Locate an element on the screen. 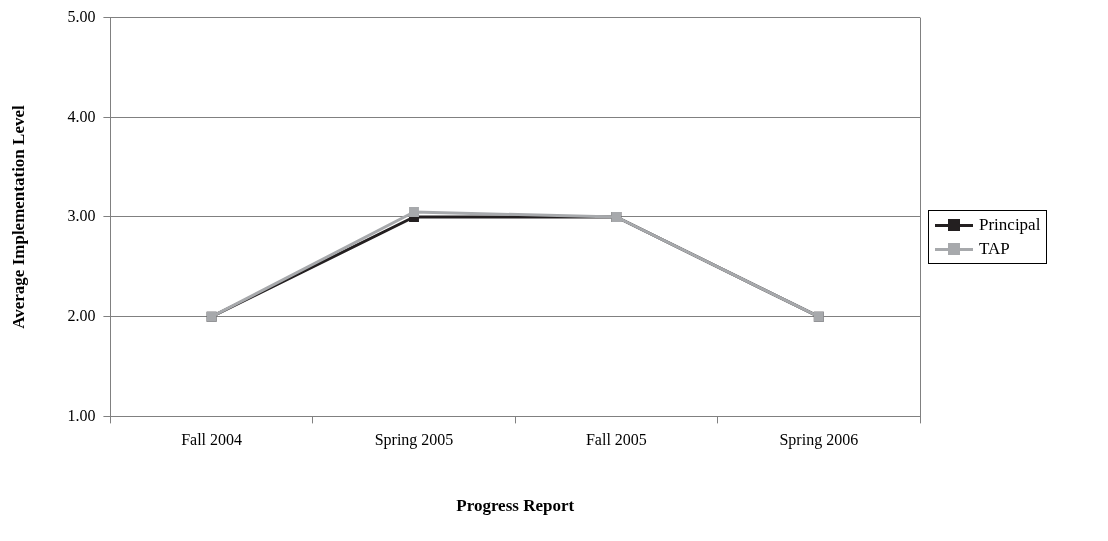  x-tick-label: Fall 2004 is located at coordinates (212, 440).